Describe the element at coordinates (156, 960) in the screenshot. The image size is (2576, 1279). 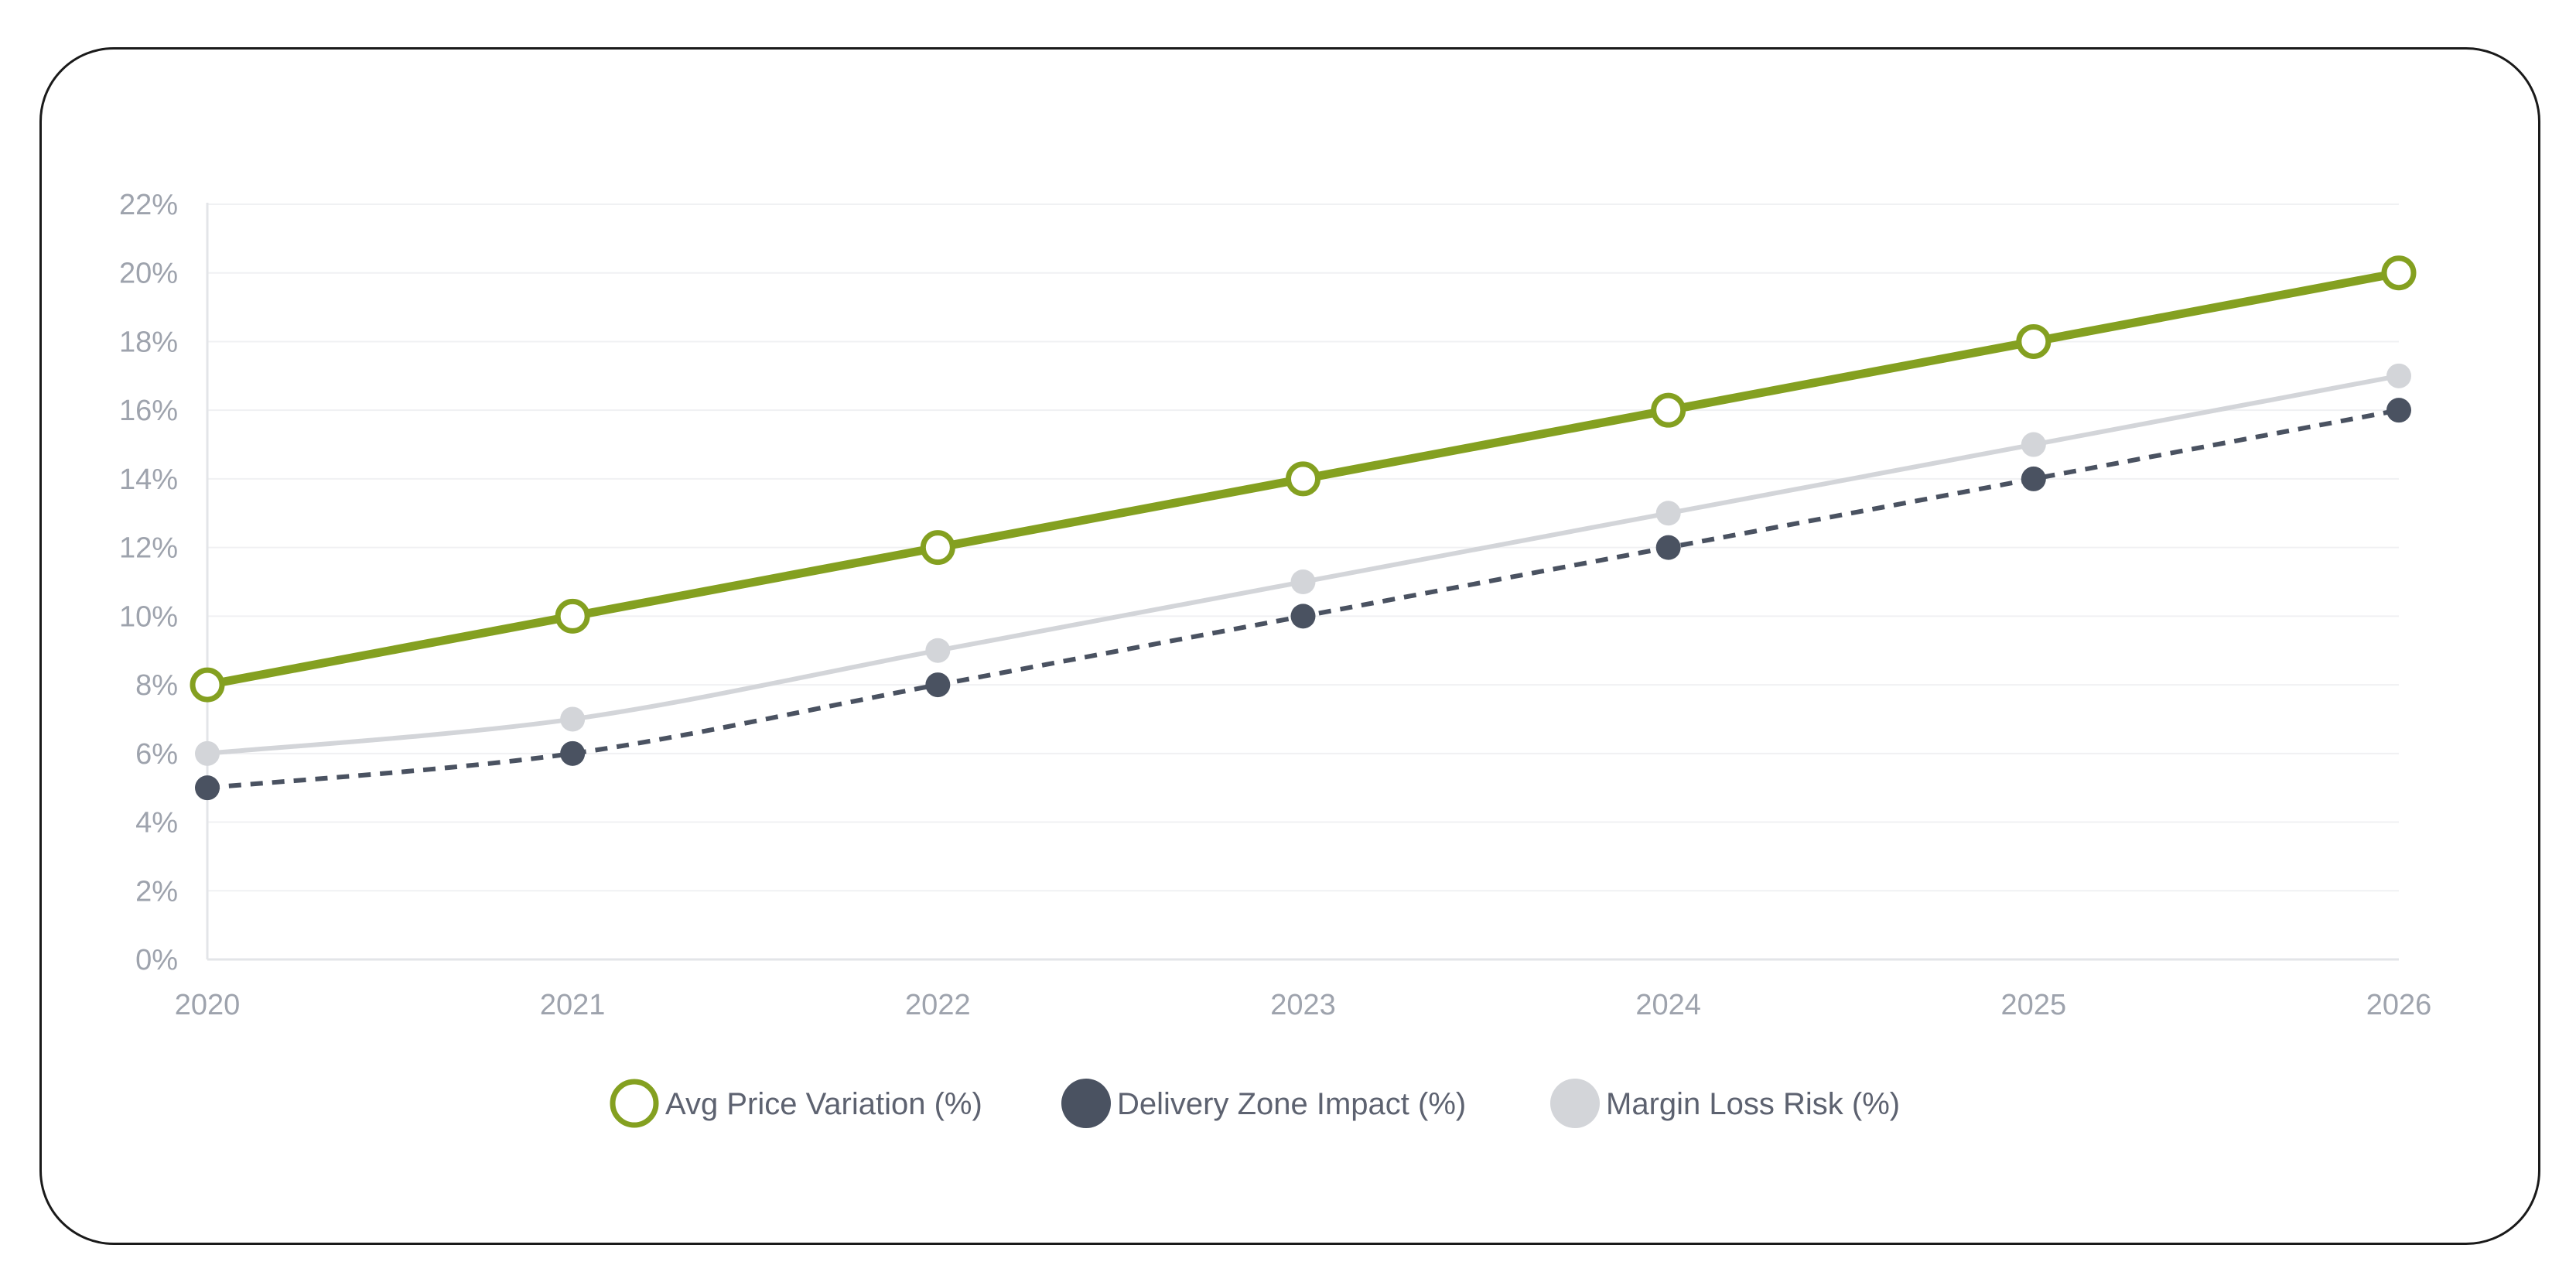
I see `y-tick-label: 0%` at that location.